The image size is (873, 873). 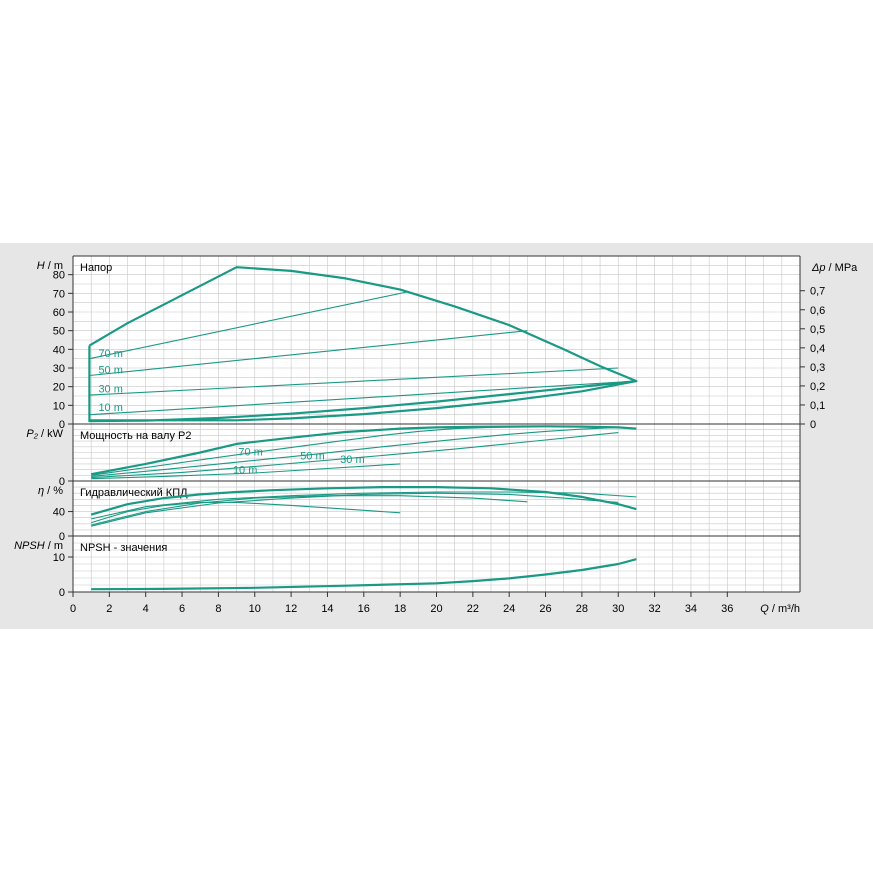 I want to click on curve-efficiency-50m, so click(x=309, y=510).